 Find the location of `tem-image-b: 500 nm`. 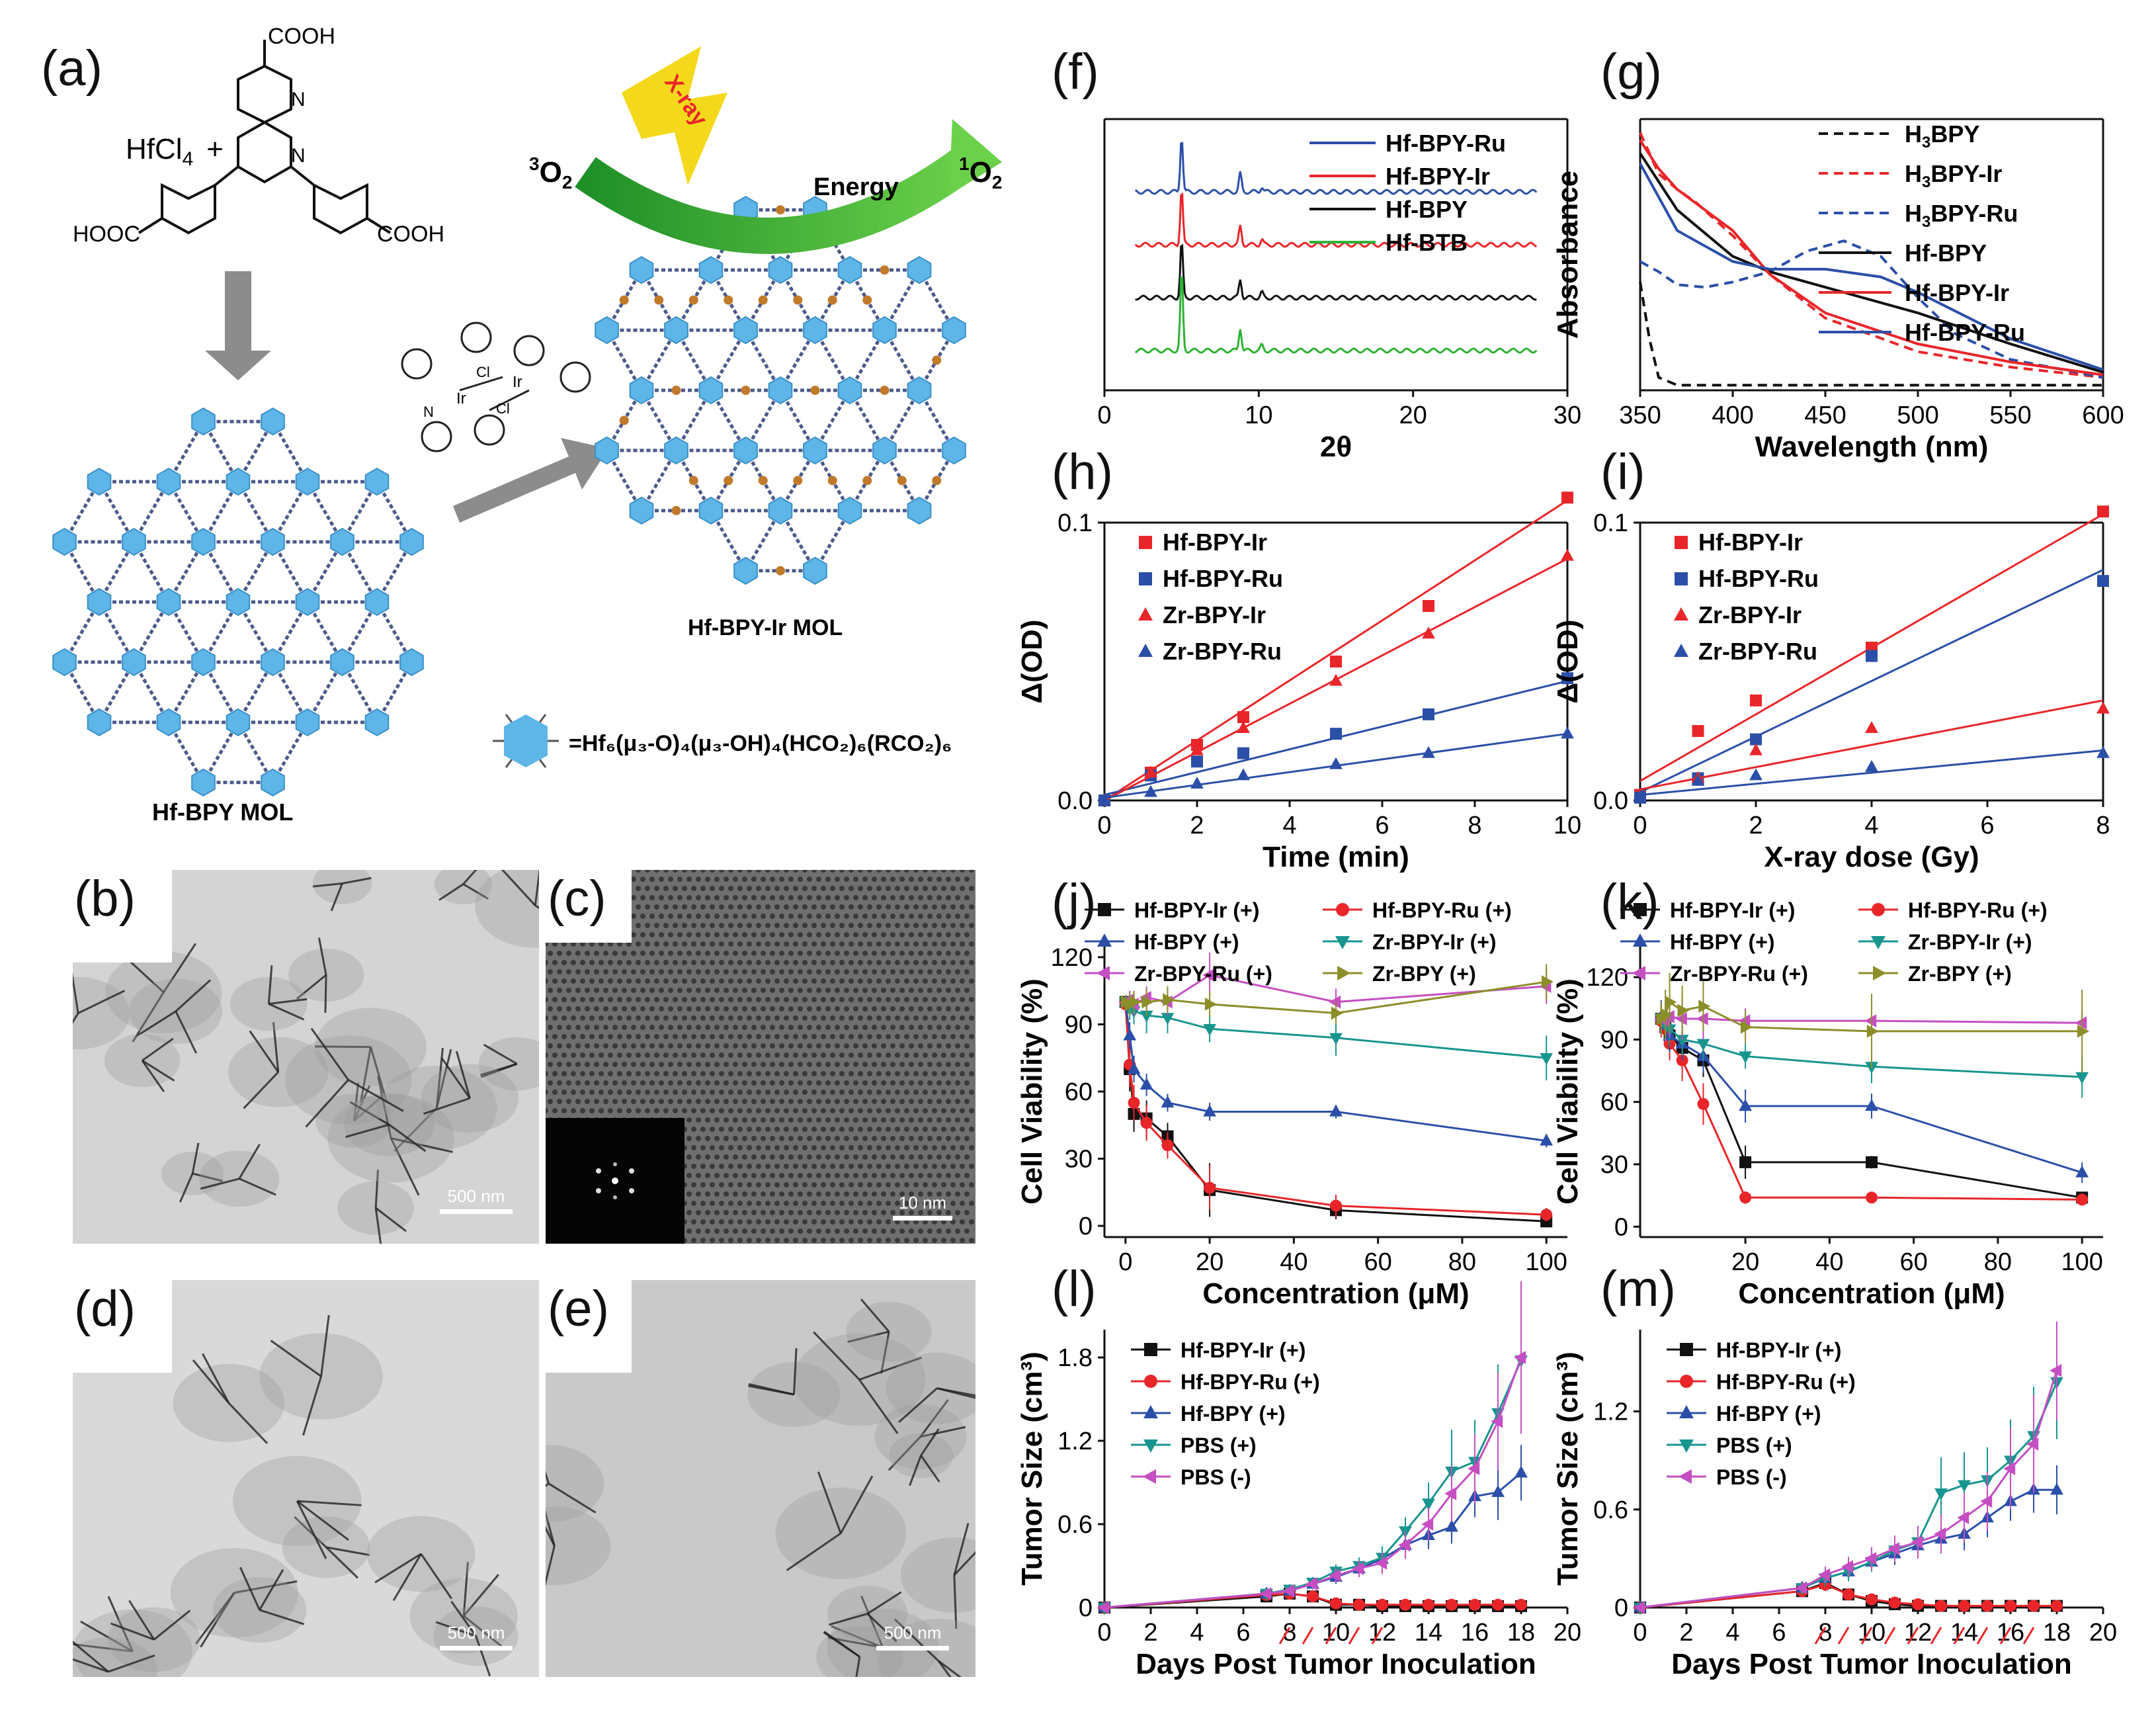

tem-image-b: 500 nm is located at coordinates (306, 1057).